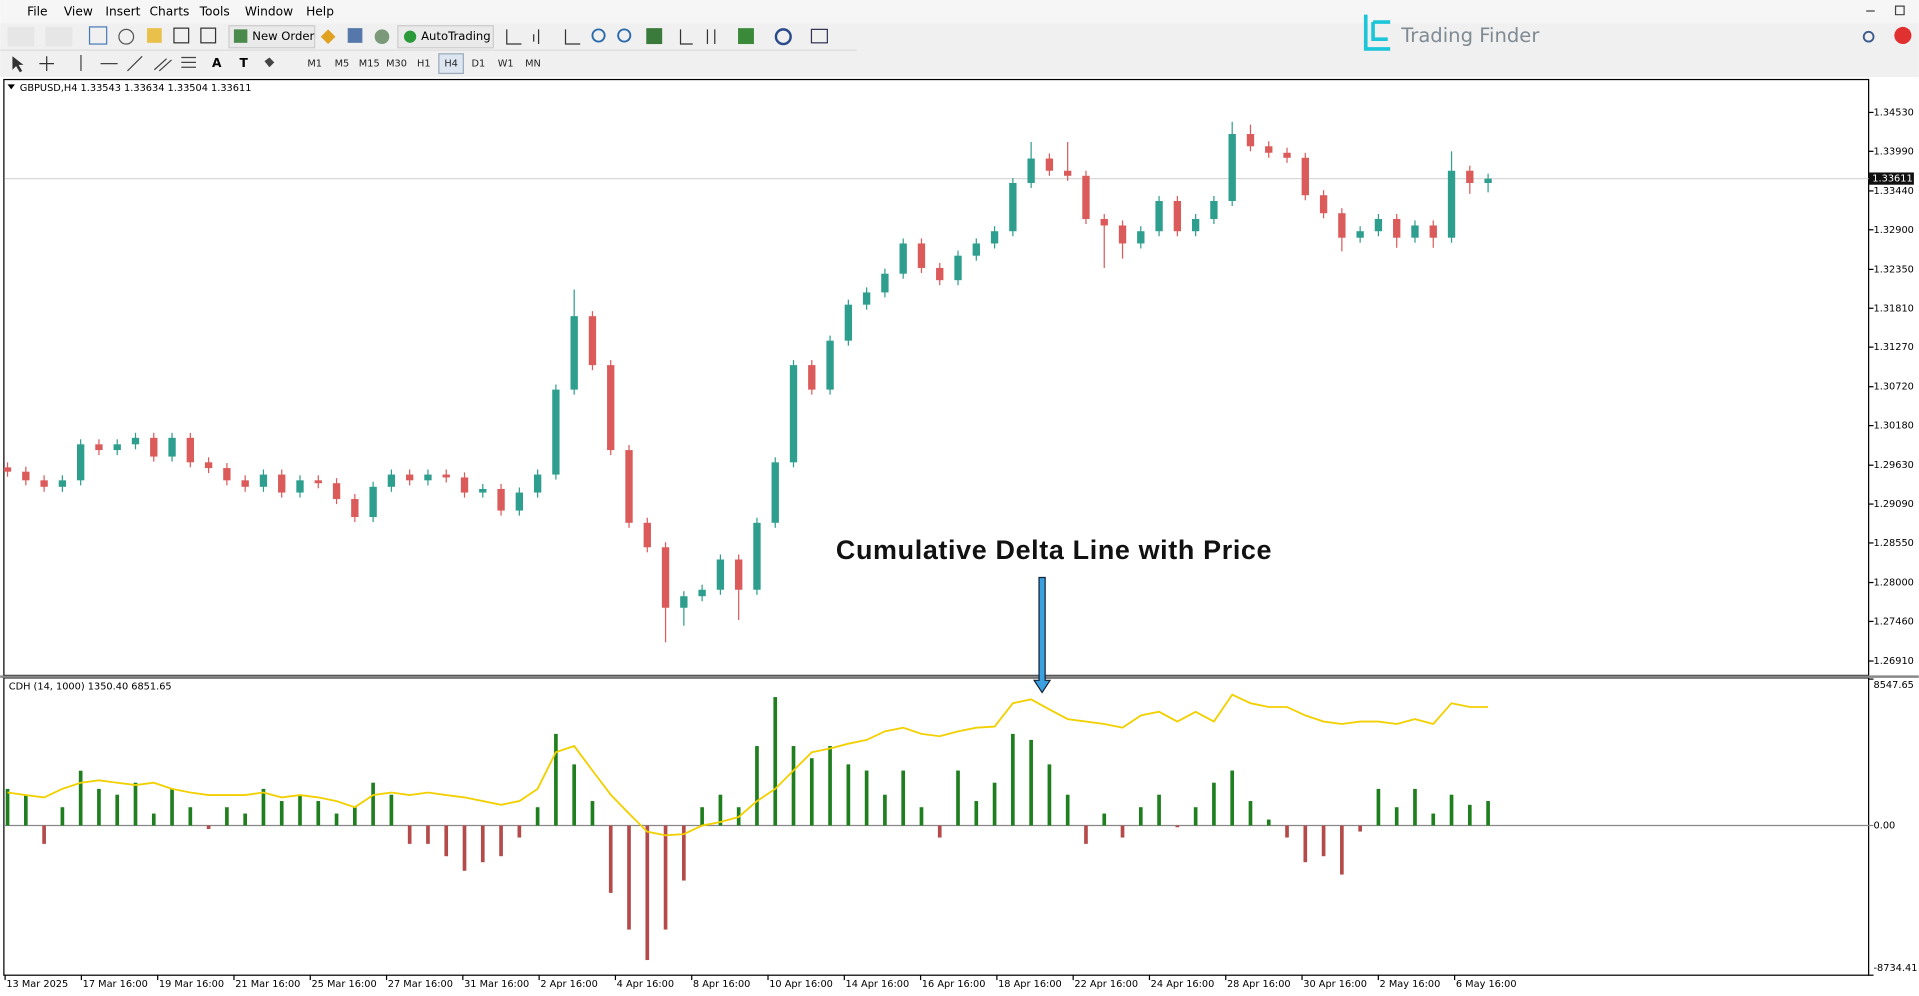 This screenshot has width=1919, height=996. What do you see at coordinates (154, 35) in the screenshot?
I see `navigator-button` at bounding box center [154, 35].